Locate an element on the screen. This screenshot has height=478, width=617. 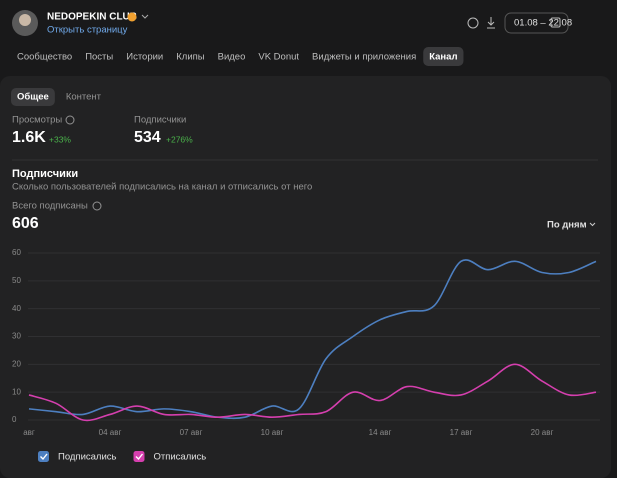
x-tick-label: авг is located at coordinates (29, 432).